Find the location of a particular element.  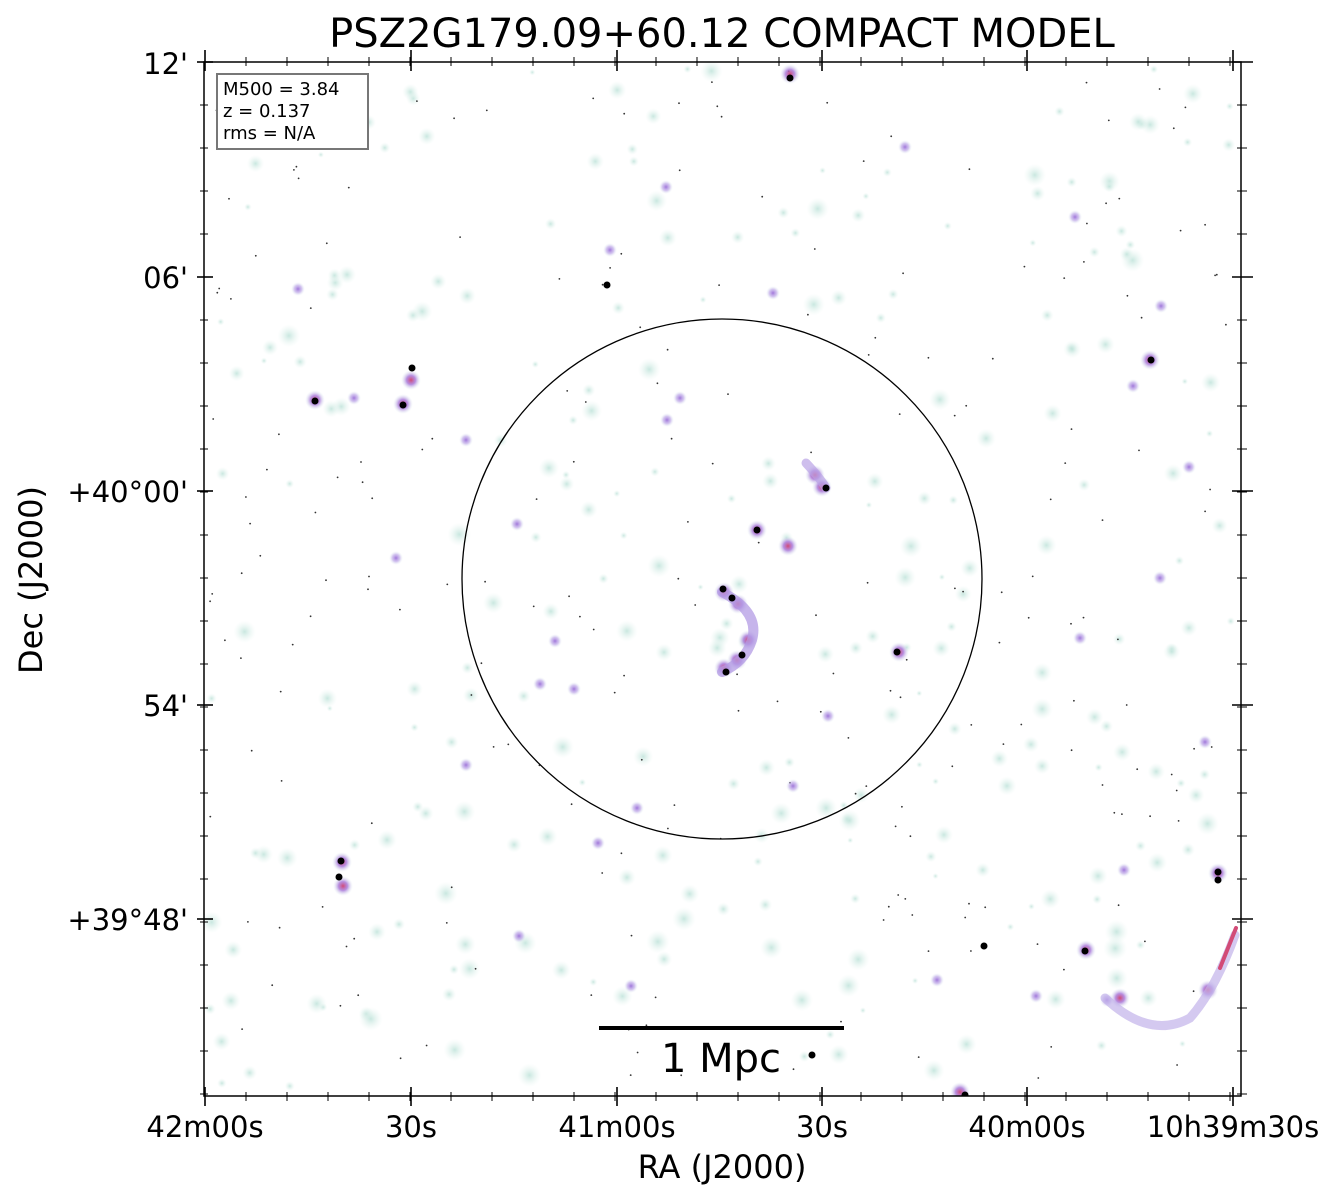

x-axis-label: RA (J2000) is located at coordinates (722, 1167).